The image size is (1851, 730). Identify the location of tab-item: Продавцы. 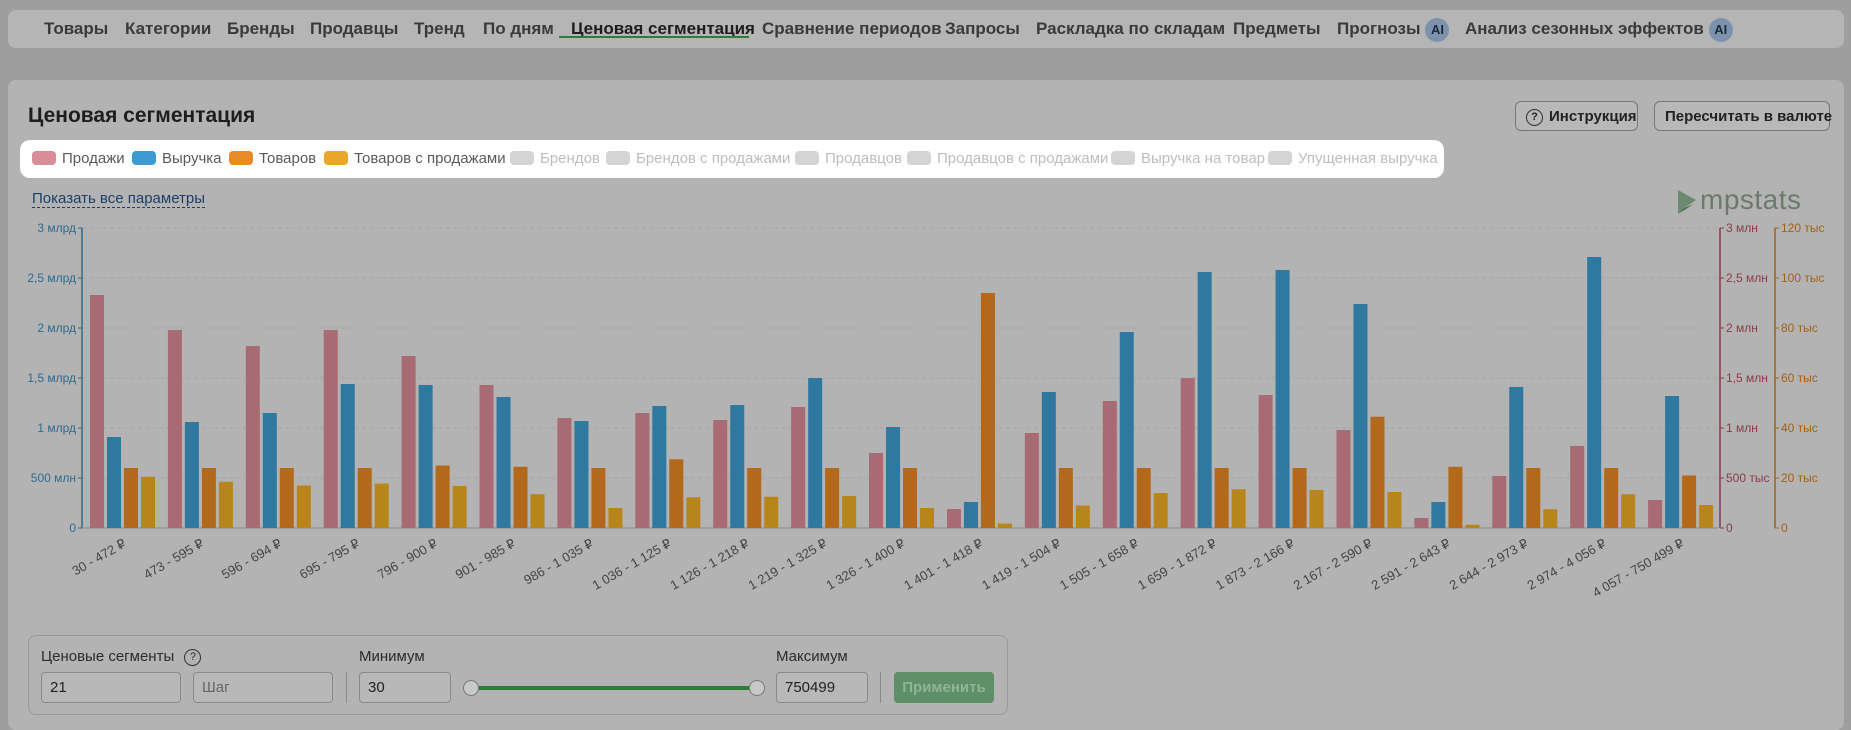
(354, 29).